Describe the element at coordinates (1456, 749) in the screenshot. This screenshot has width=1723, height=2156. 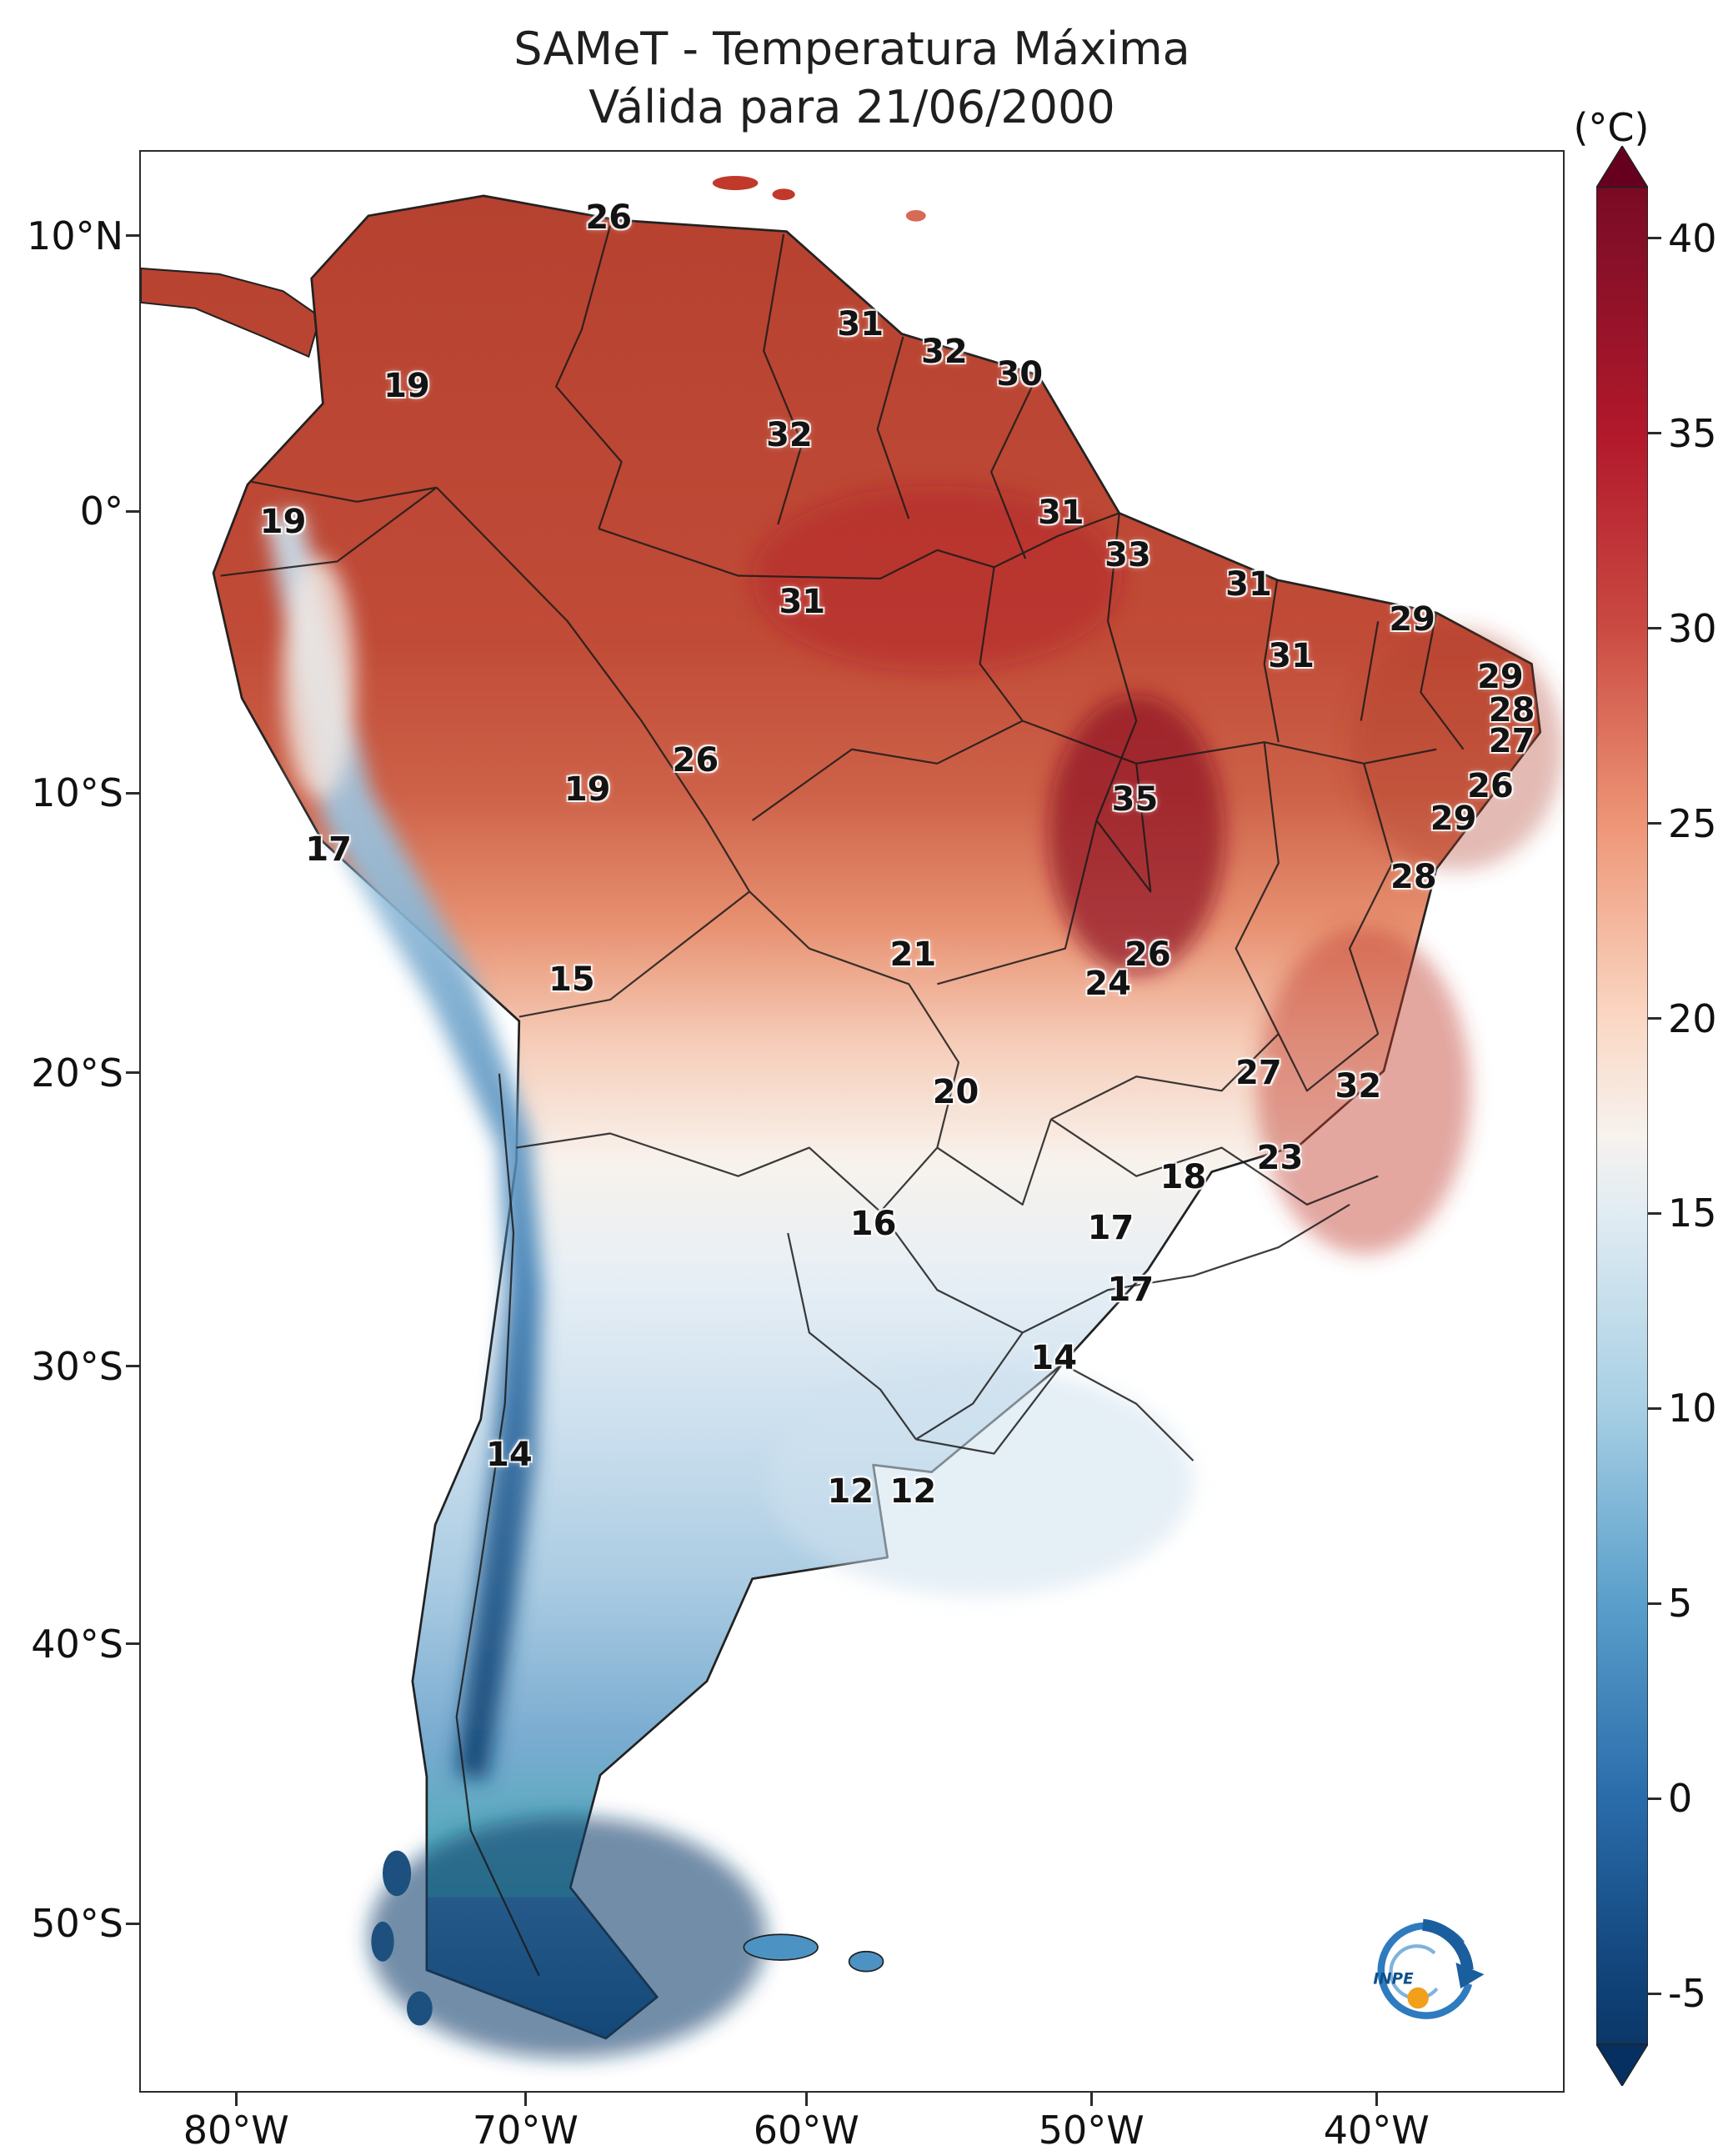
I see `hot-spot-northeast-coast` at that location.